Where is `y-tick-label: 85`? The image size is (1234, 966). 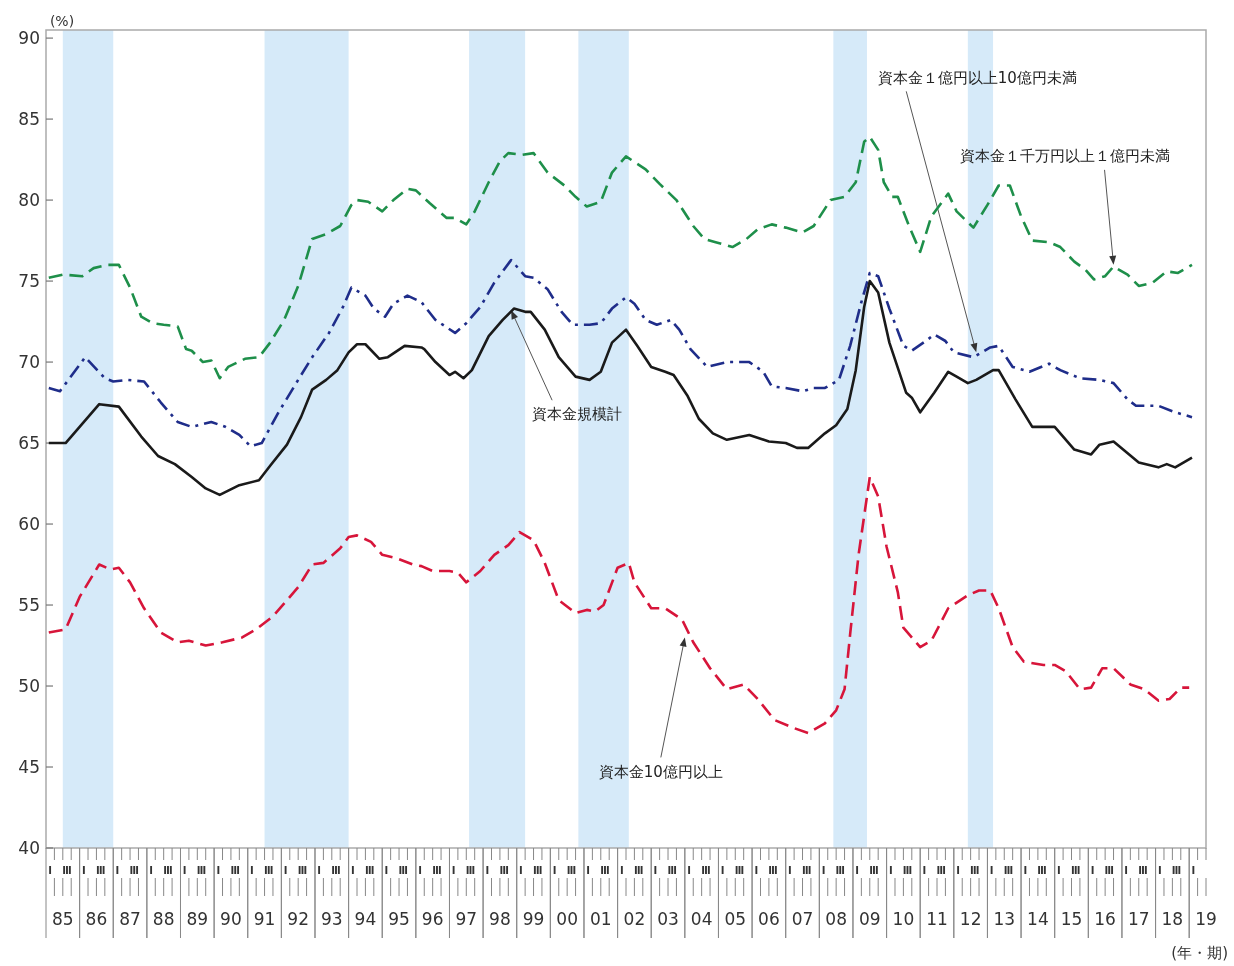 y-tick-label: 85 is located at coordinates (29, 119).